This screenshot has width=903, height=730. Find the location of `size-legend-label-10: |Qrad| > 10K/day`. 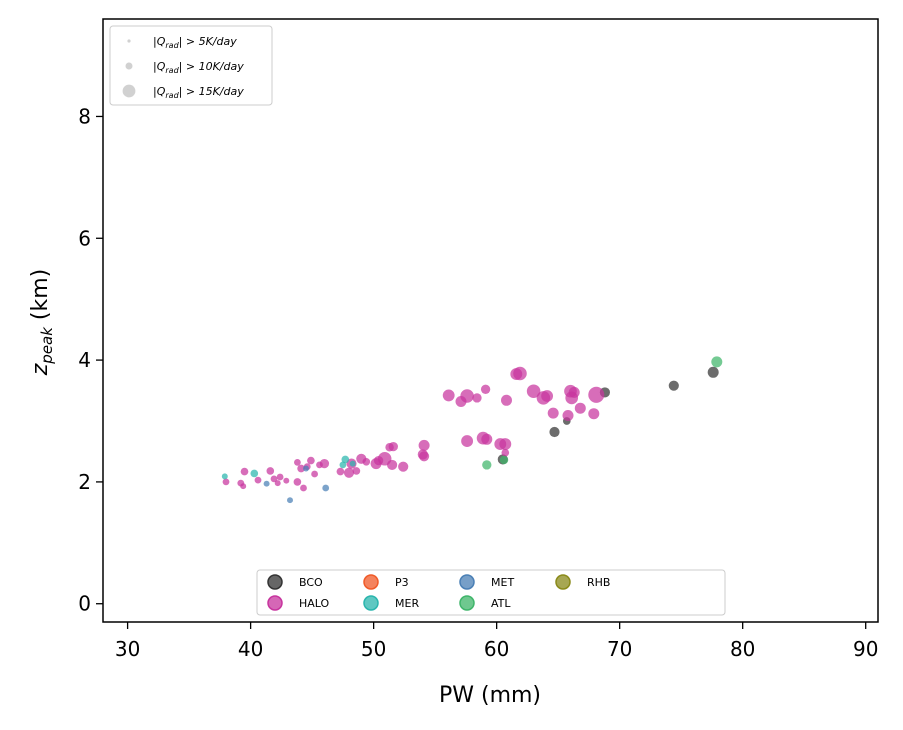

size-legend-label-10: |Qrad| > 10K/day is located at coordinates (198, 67).